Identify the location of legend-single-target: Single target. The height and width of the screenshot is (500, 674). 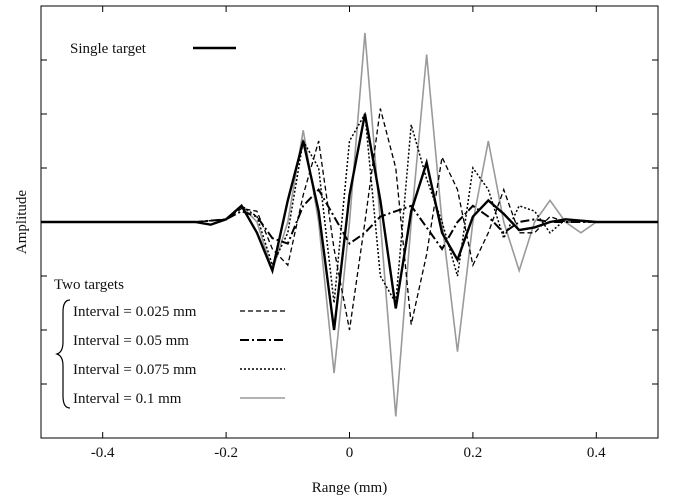
(153, 49).